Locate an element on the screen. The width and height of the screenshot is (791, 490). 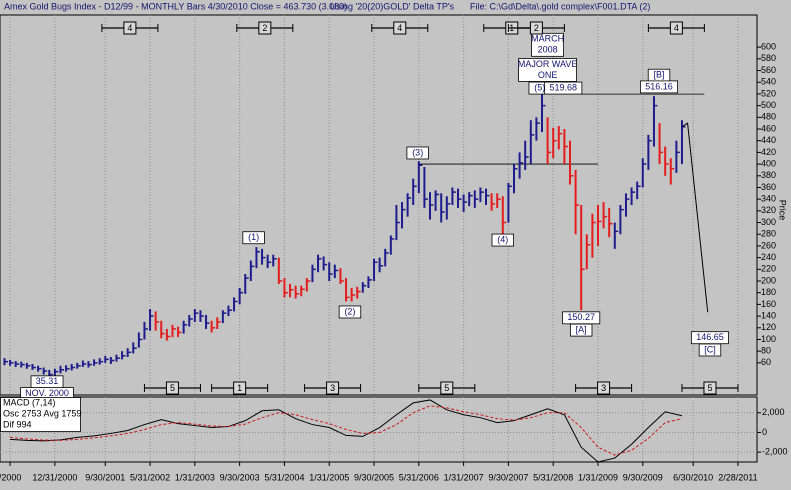
y-tick-label: 380 is located at coordinates (768, 175).